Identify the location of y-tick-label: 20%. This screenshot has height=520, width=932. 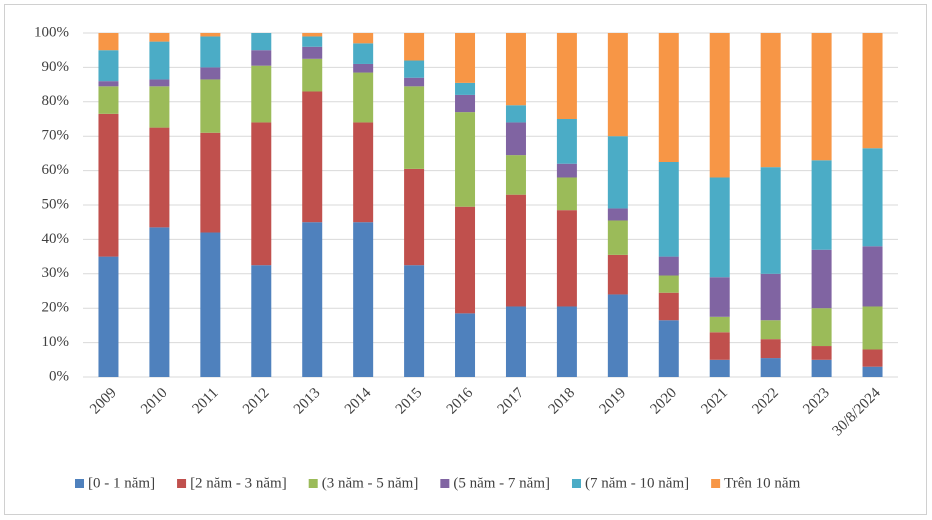
(56, 308).